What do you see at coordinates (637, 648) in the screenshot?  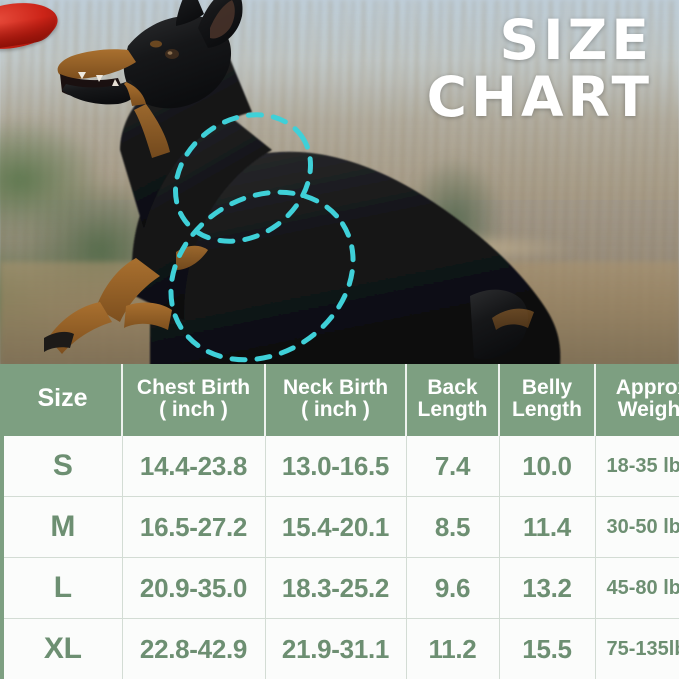 I see `cell-approx-weight: 75-135lbs` at bounding box center [637, 648].